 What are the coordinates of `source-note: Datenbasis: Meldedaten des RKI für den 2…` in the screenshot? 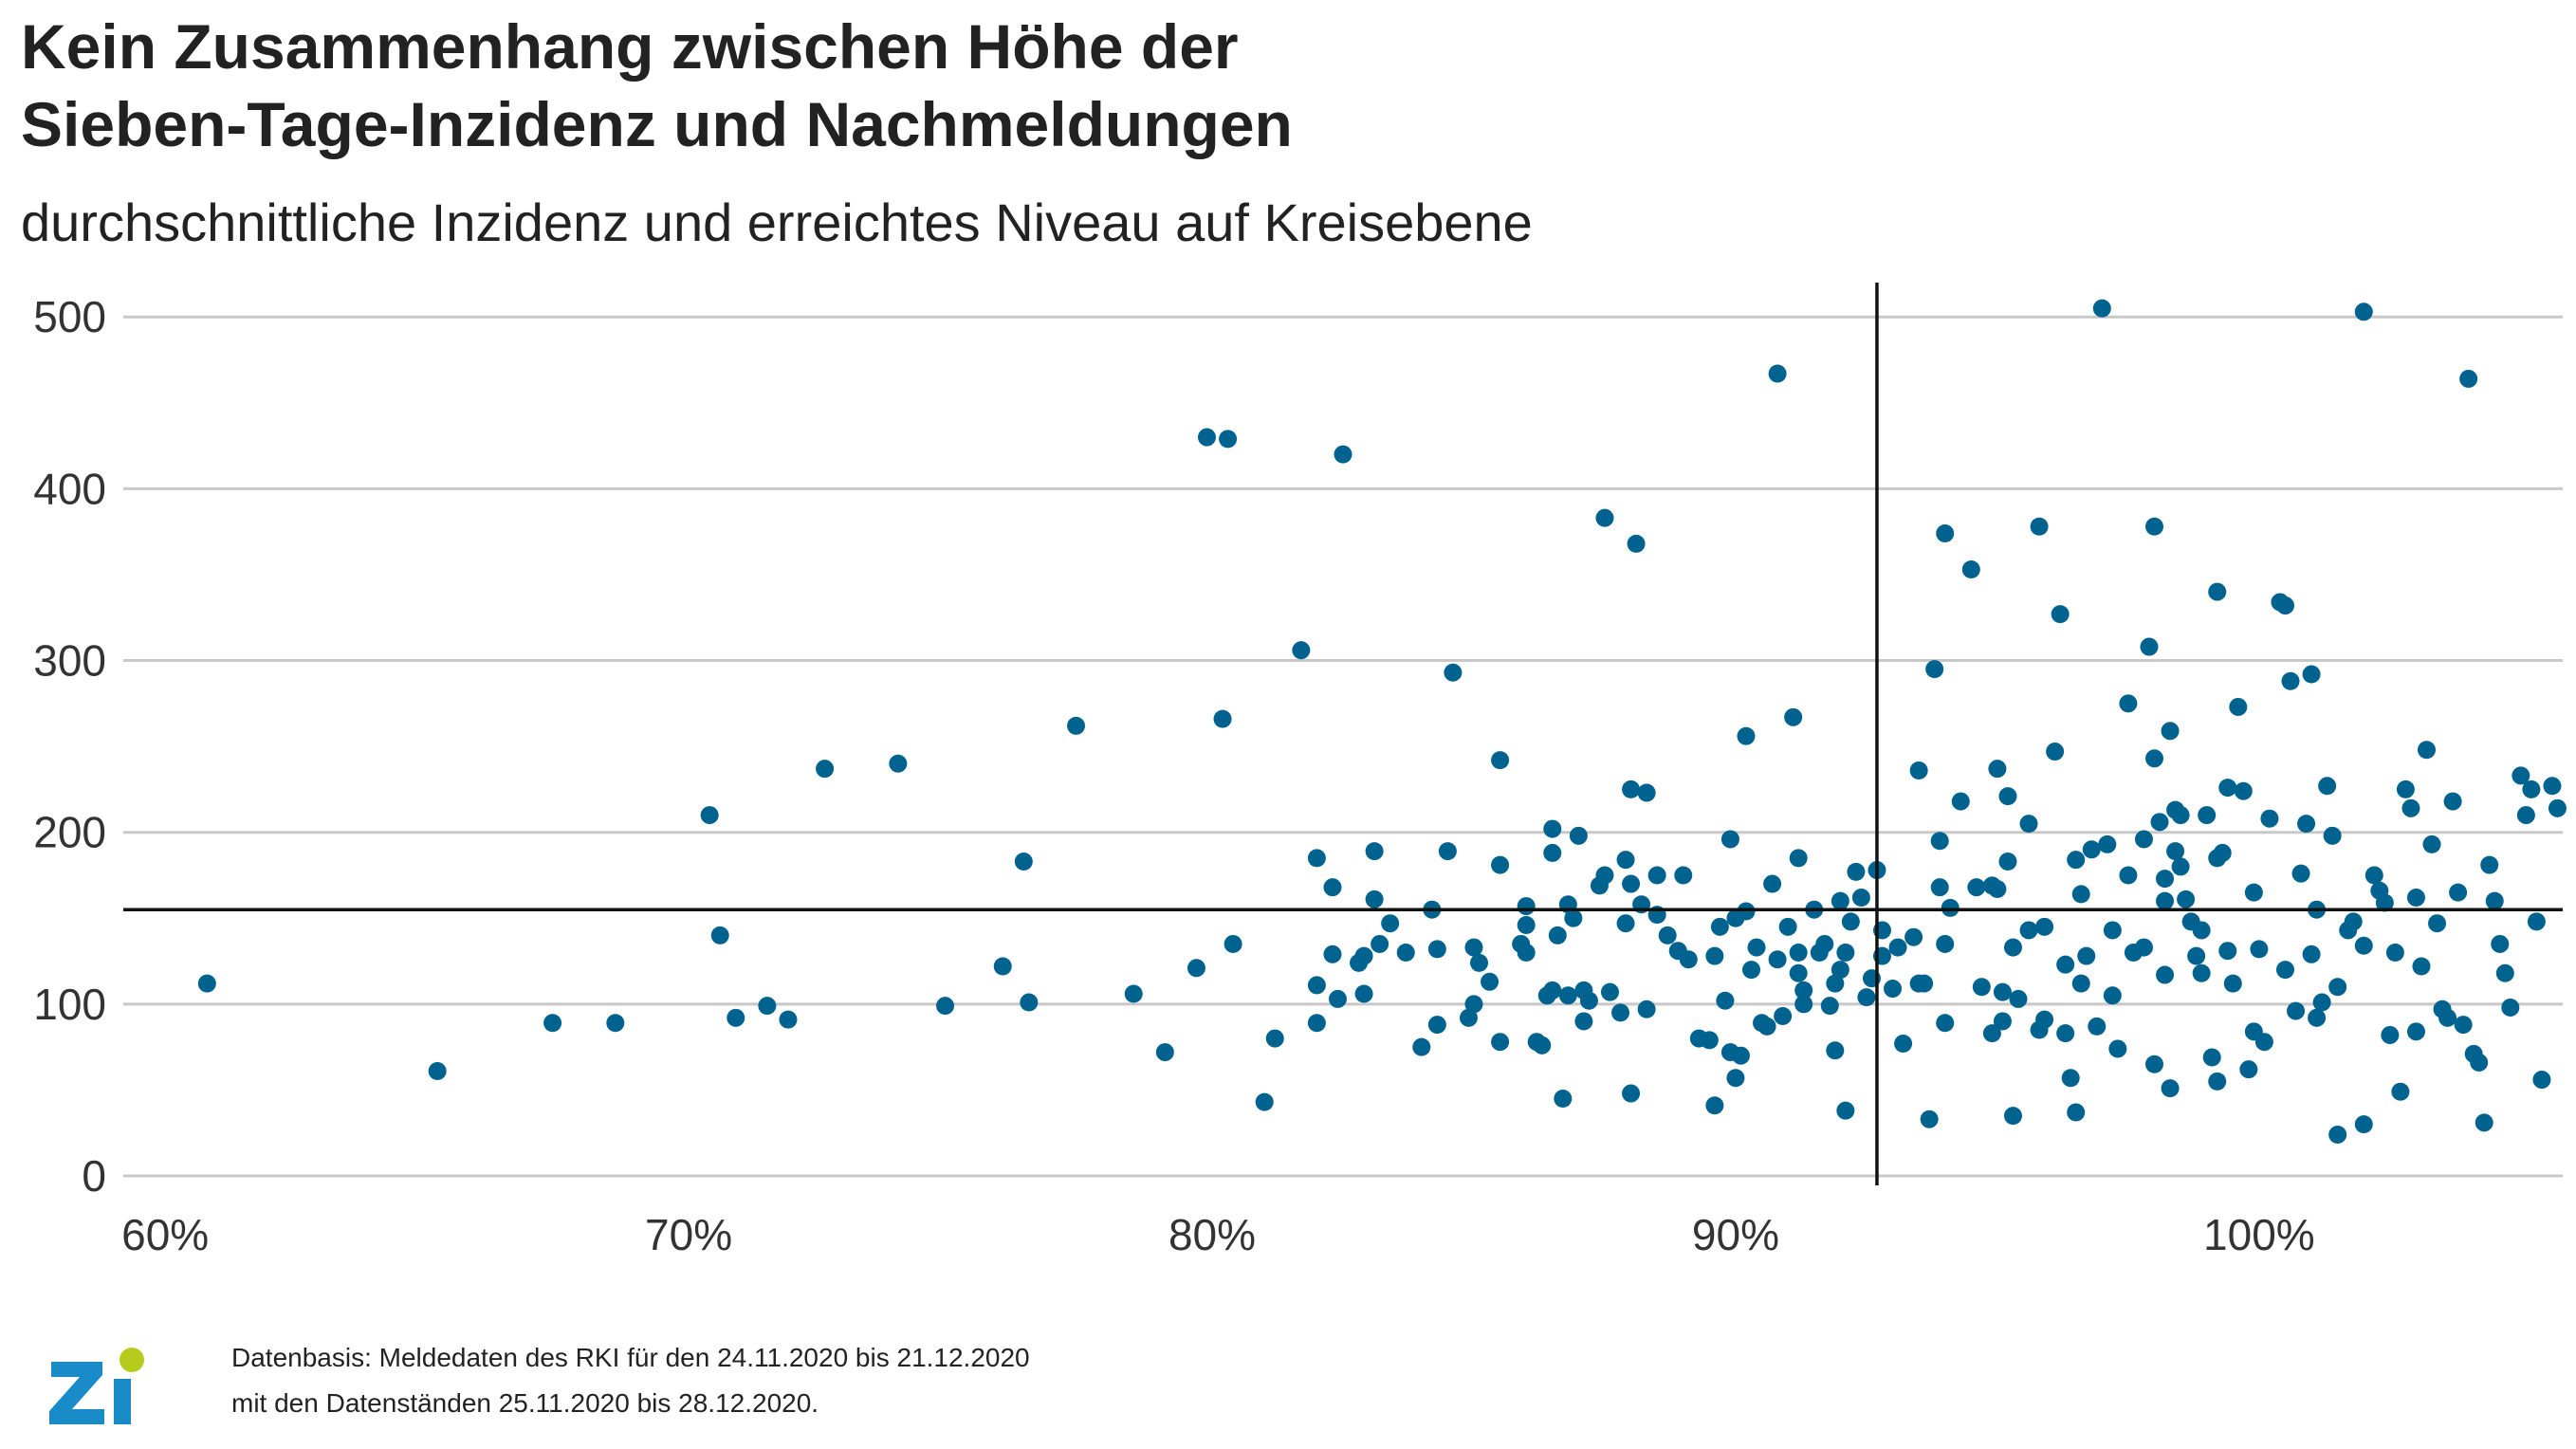 It's located at (630, 1380).